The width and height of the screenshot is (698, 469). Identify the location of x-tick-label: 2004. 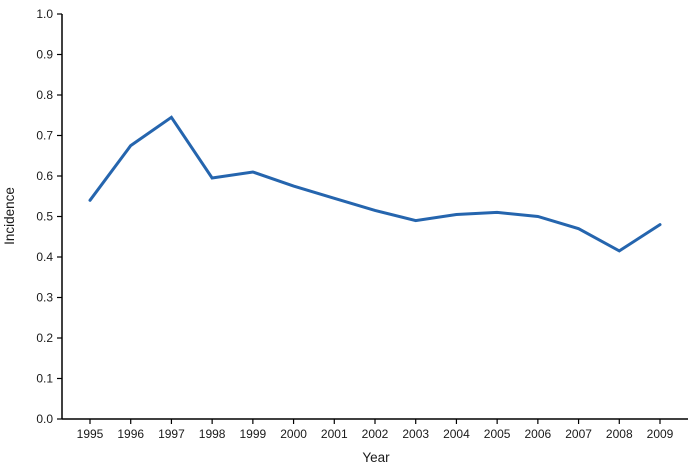
(456, 434).